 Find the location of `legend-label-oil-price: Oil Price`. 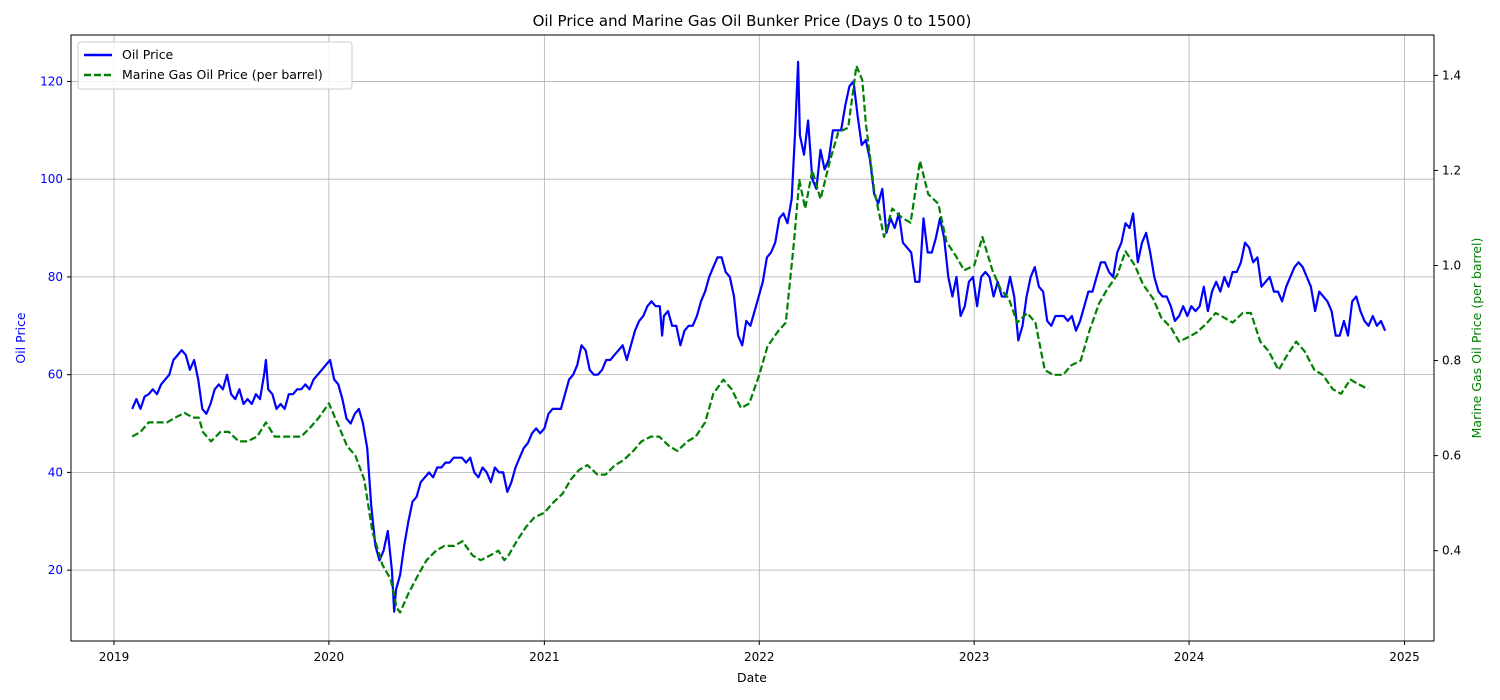

legend-label-oil-price: Oil Price is located at coordinates (148, 54).